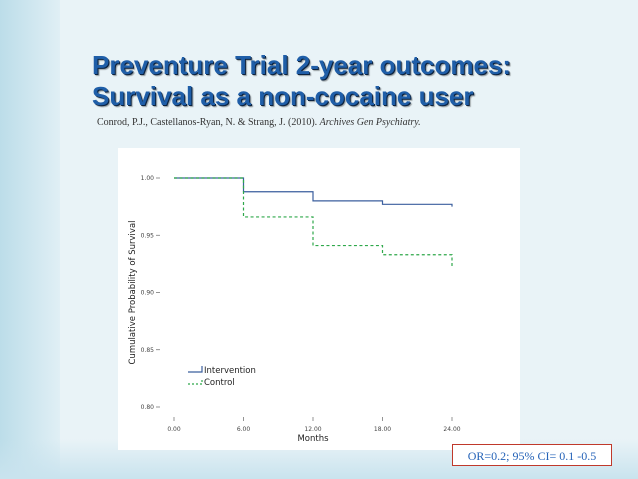  I want to click on chart-series, so click(313, 222).